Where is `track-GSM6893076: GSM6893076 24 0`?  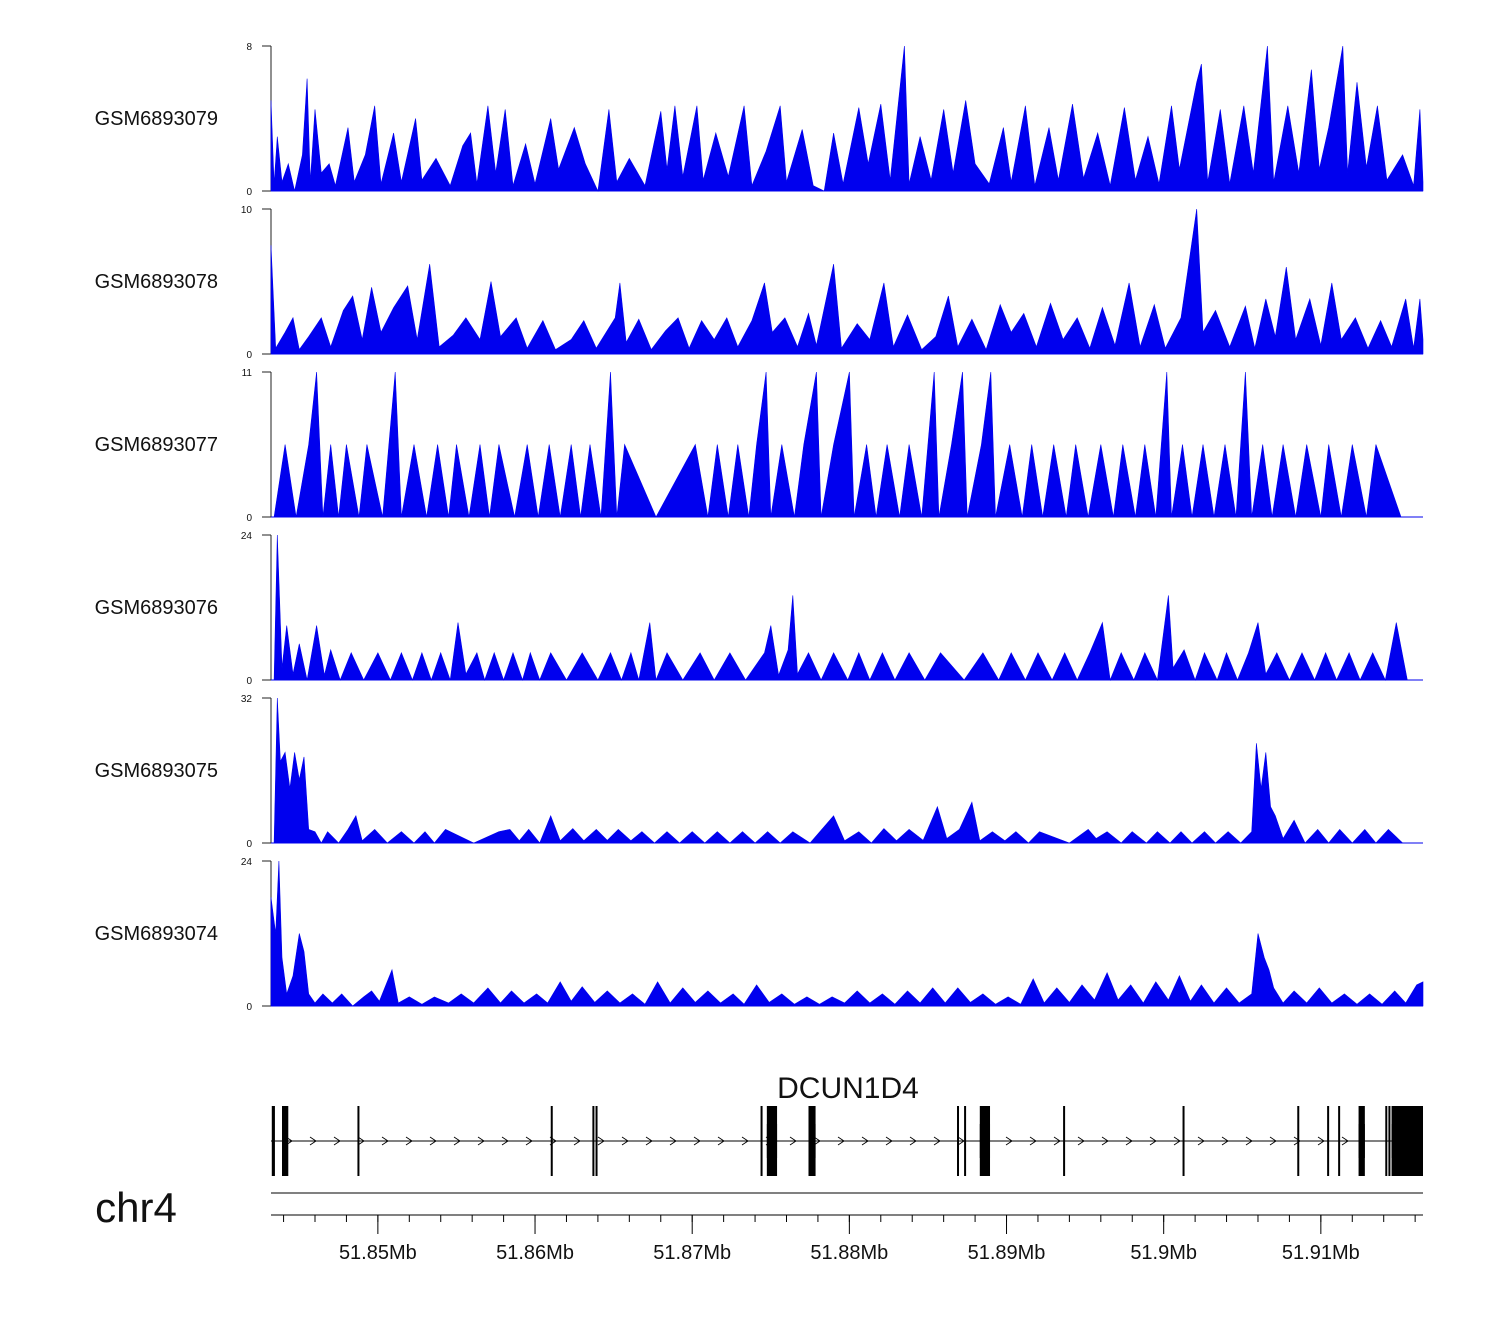 track-GSM6893076: GSM6893076 24 0 is located at coordinates (759, 609).